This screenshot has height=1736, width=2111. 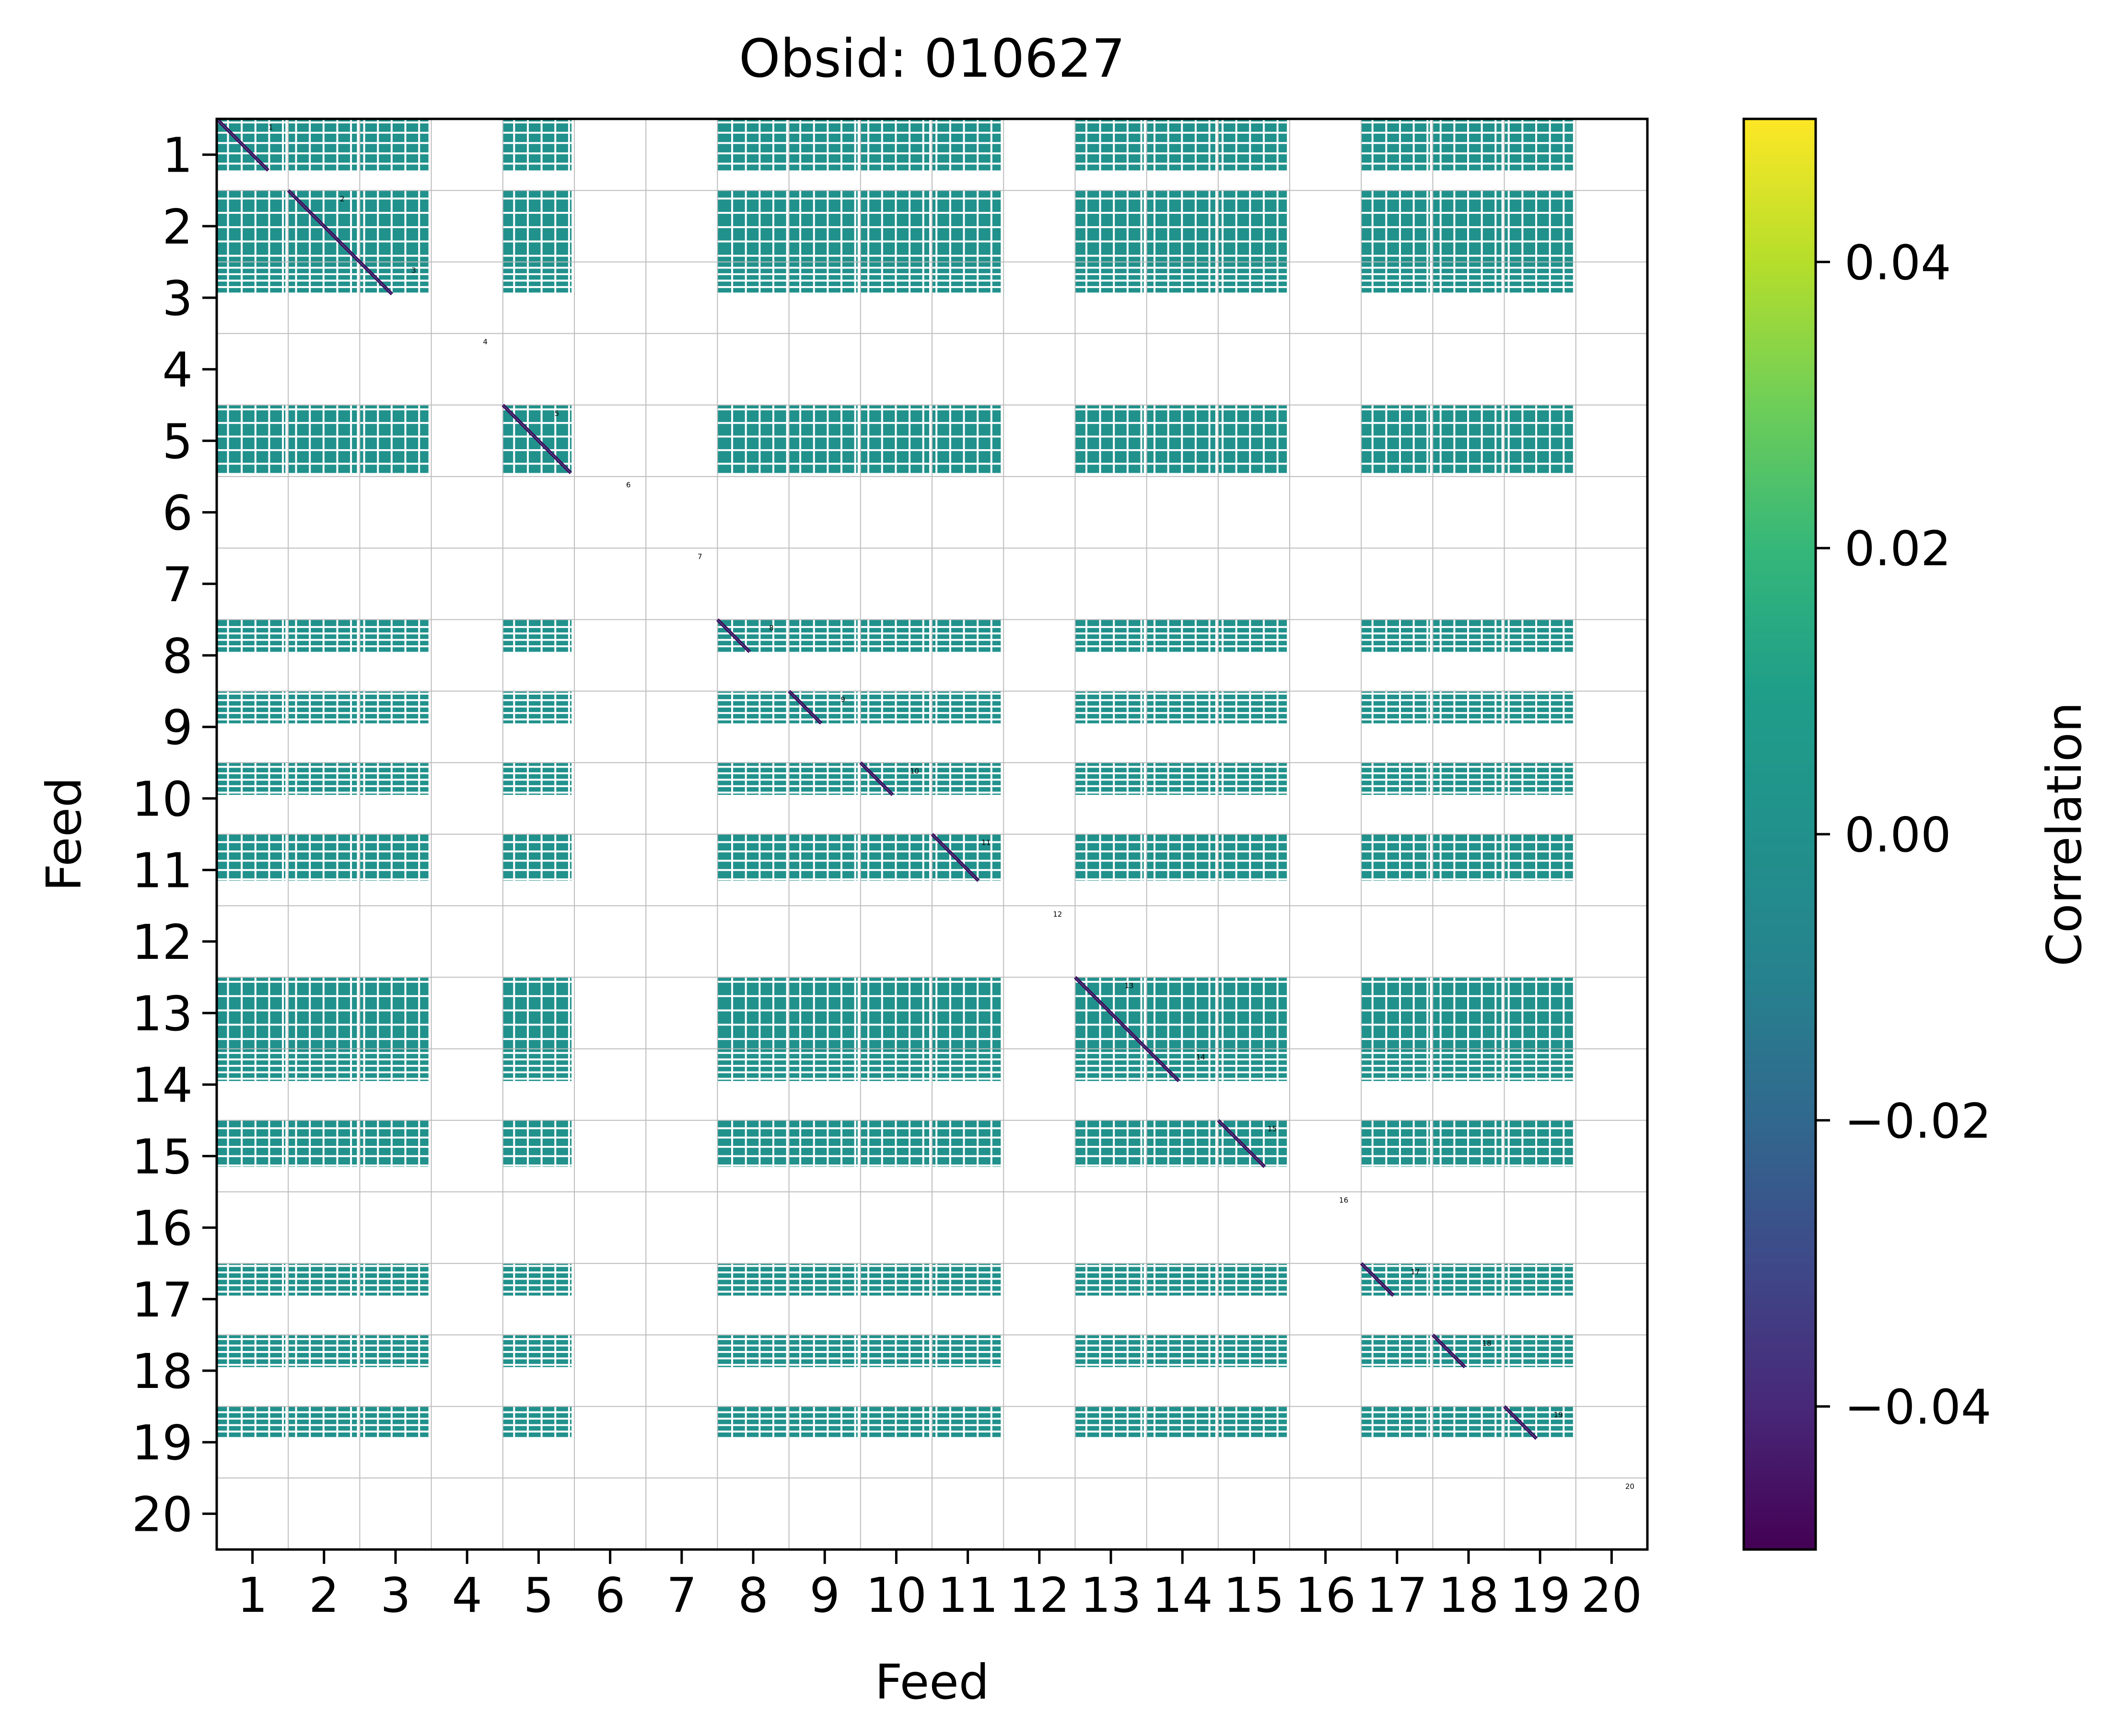 I want to click on x-tick-label: 18, so click(x=1468, y=1595).